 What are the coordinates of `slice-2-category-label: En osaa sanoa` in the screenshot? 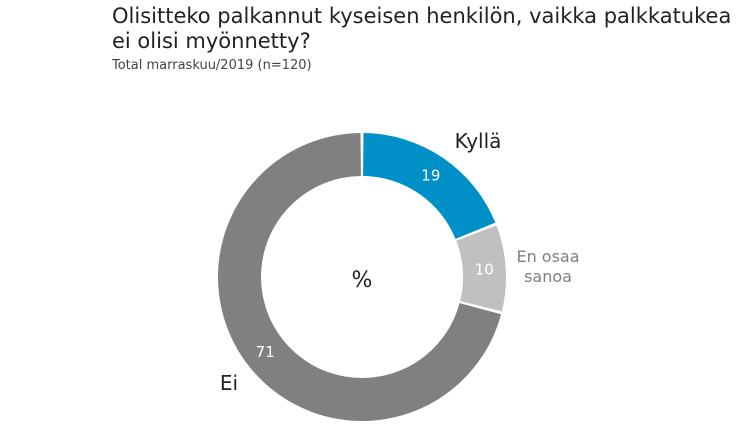 It's located at (547, 266).